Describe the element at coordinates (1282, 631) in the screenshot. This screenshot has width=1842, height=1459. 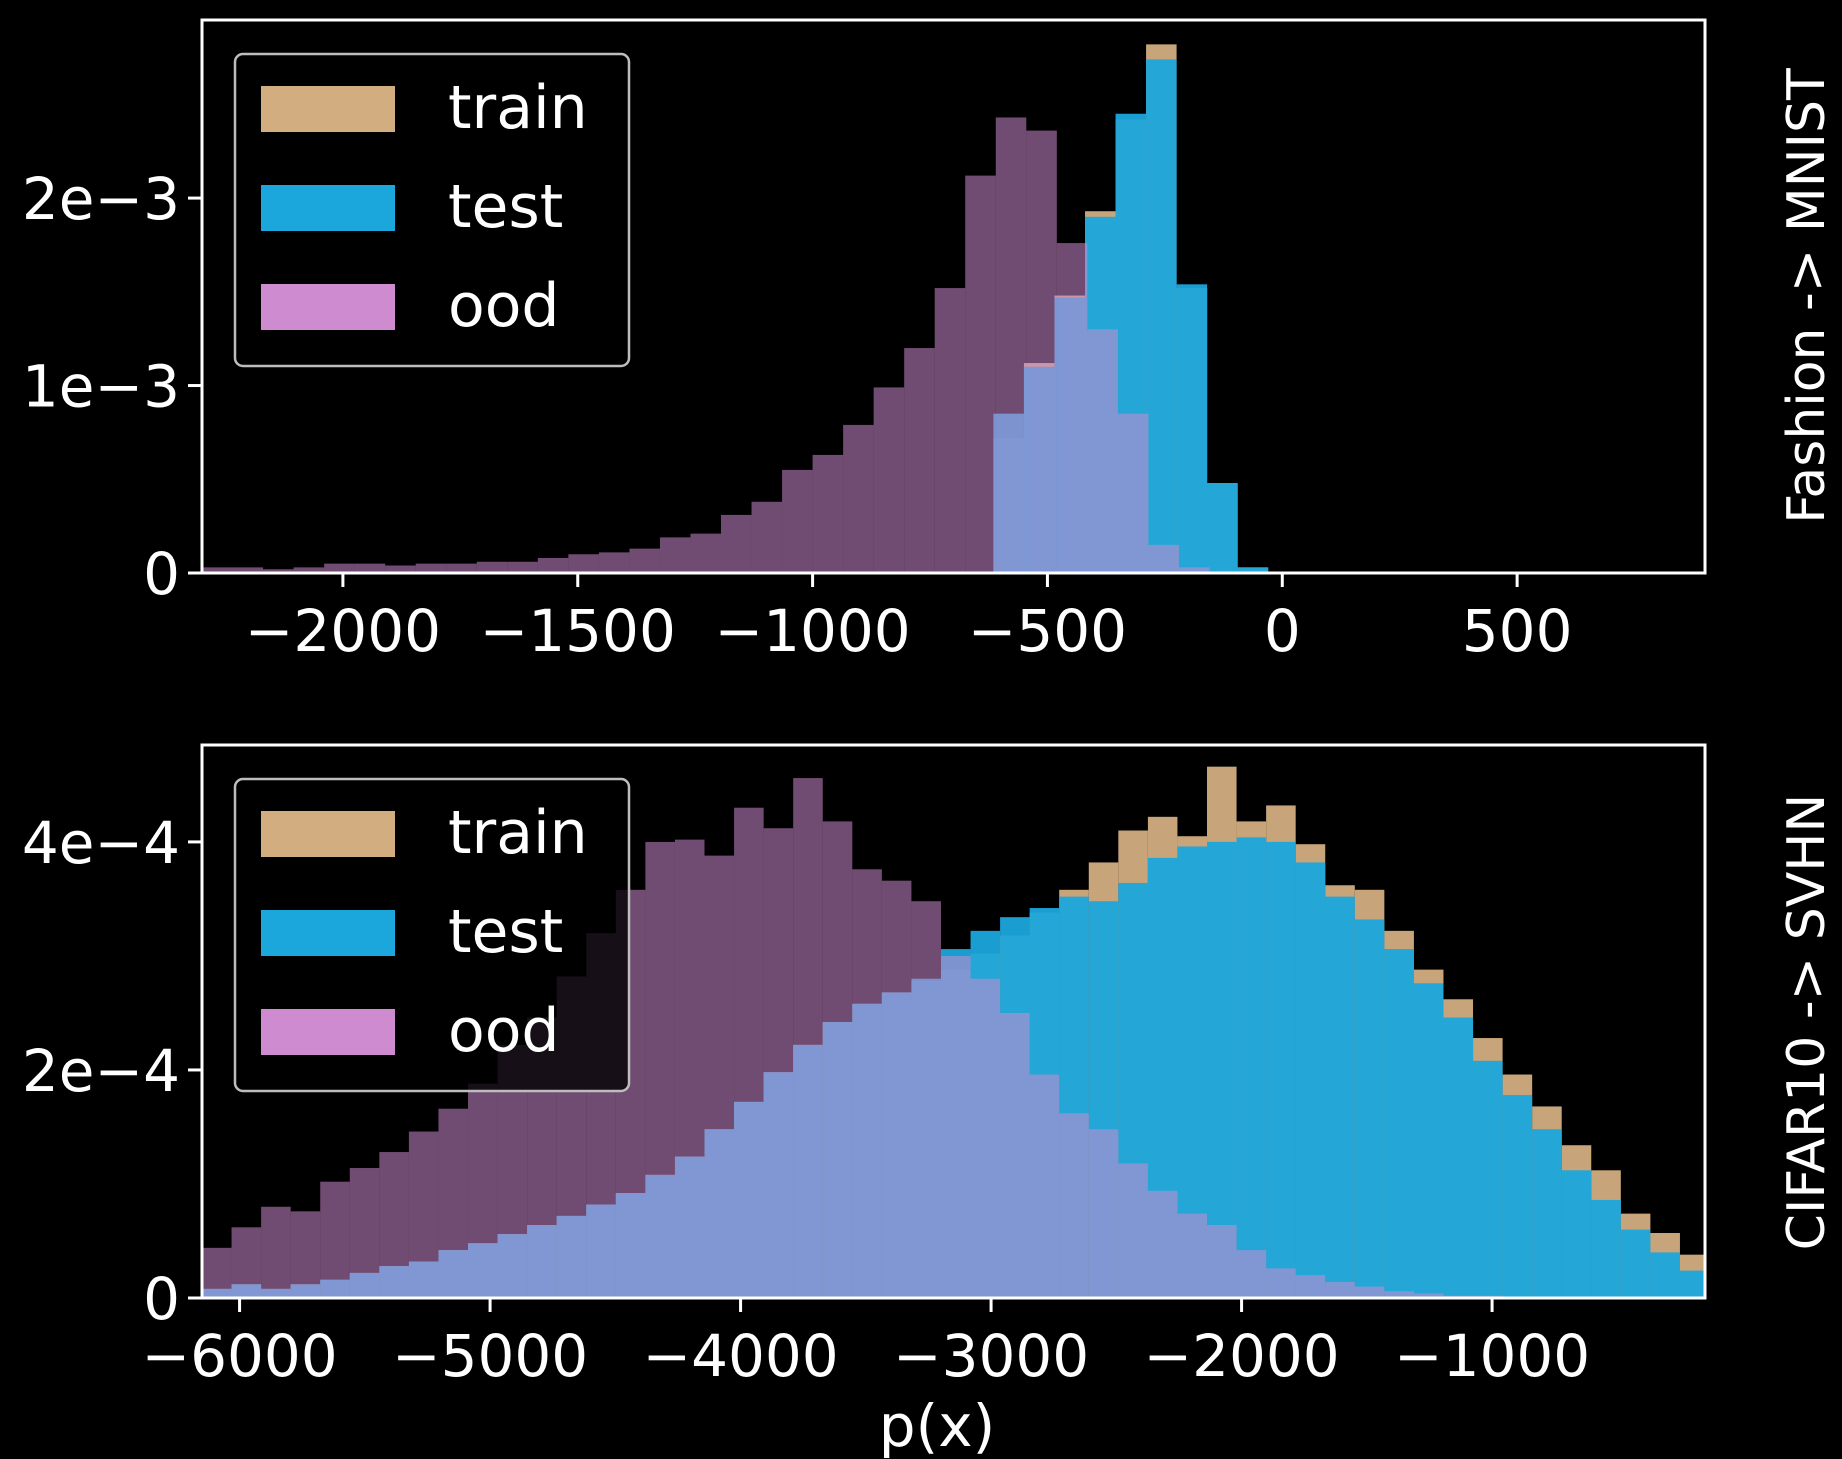
I see `x-tick-label: 0` at that location.